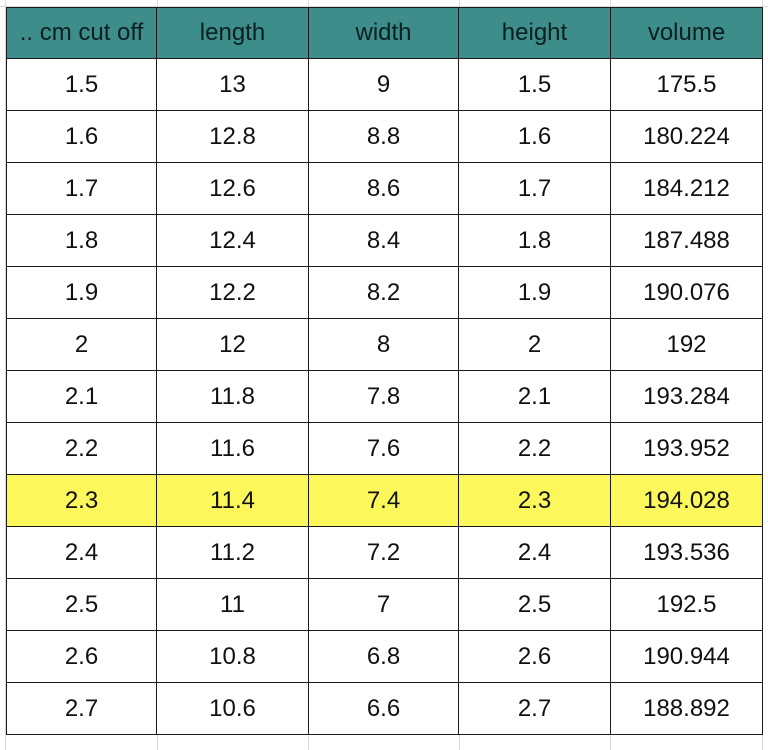  What do you see at coordinates (81, 396) in the screenshot?
I see `cut-off-cell: 2.1` at bounding box center [81, 396].